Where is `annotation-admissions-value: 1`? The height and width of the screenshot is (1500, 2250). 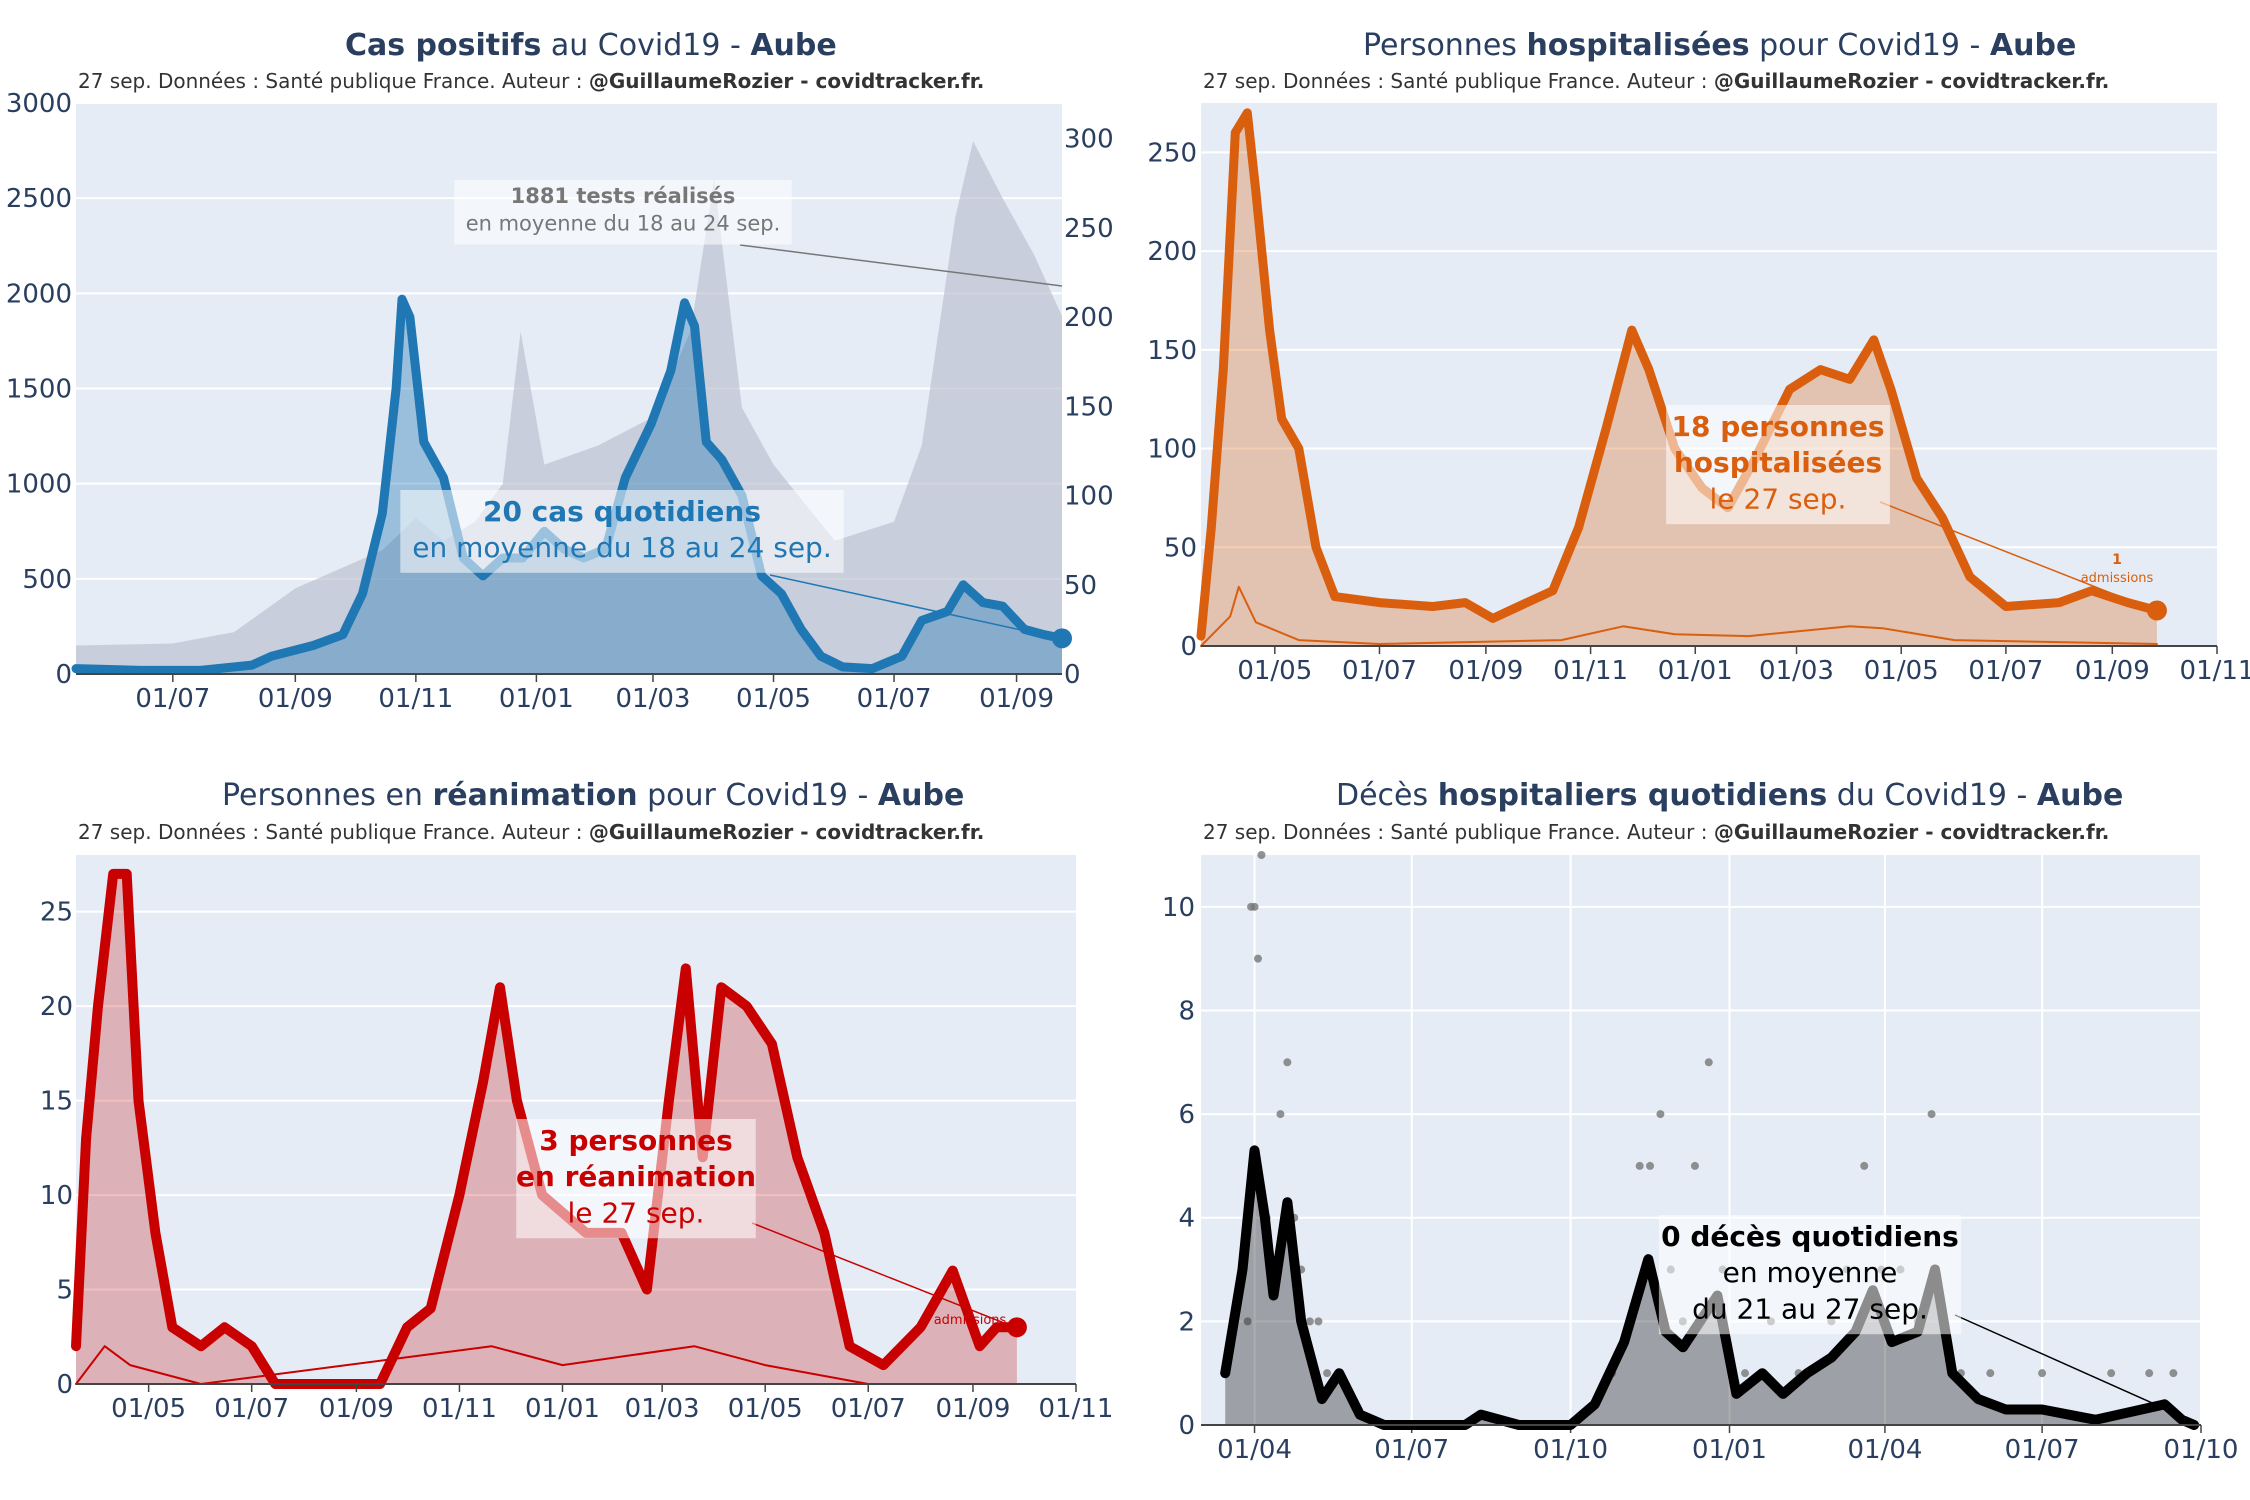
annotation-admissions-value: 1 is located at coordinates (2117, 560).